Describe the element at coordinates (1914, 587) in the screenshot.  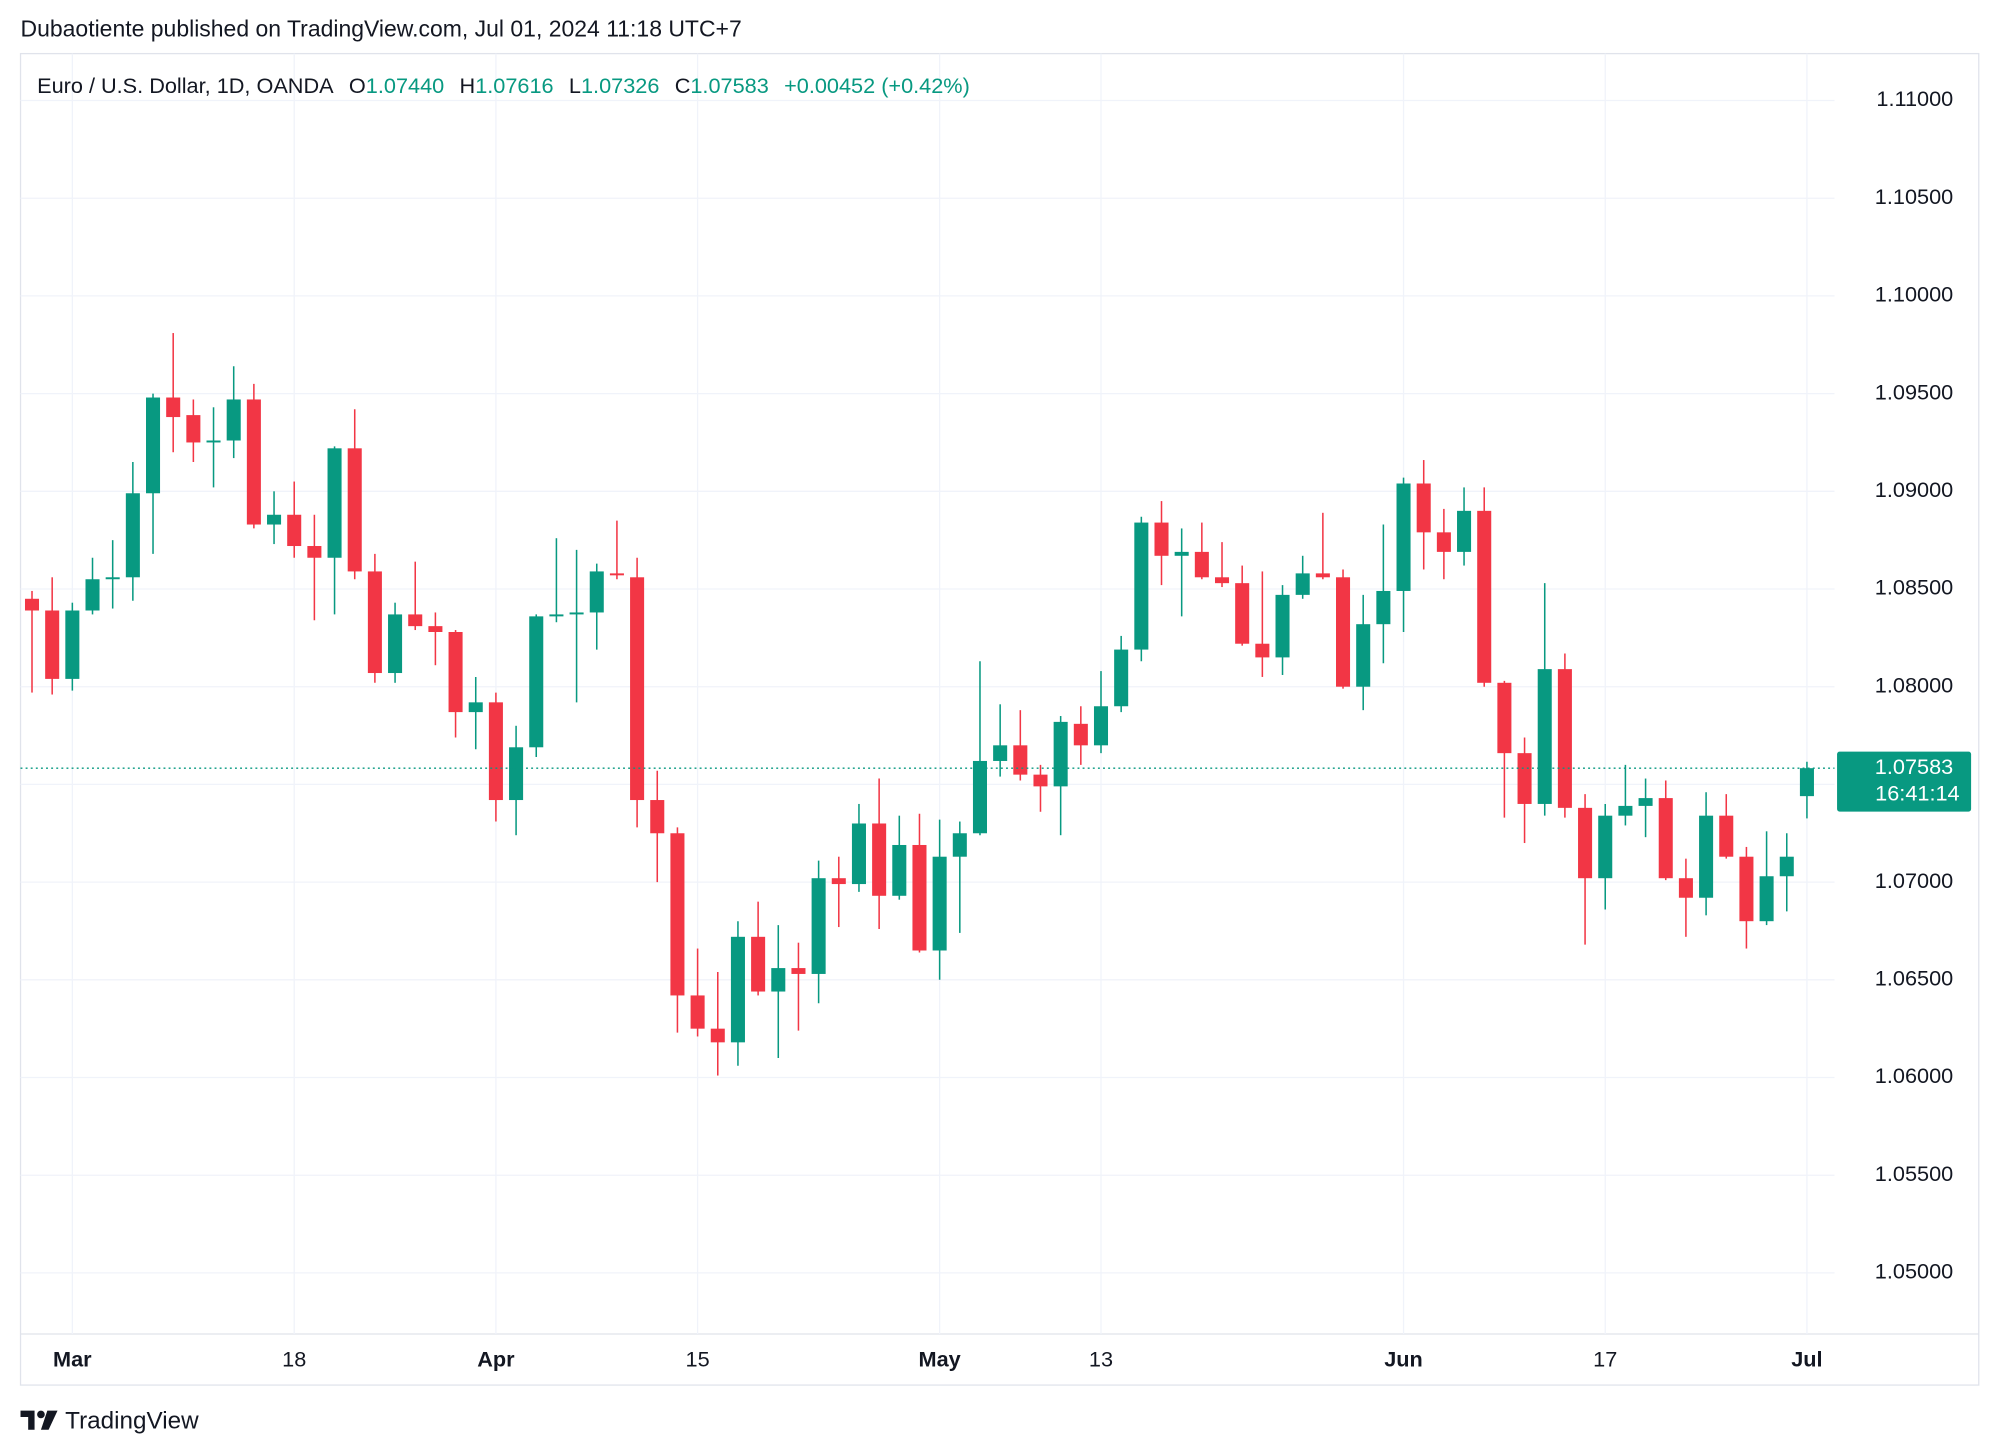
I see `y-tick-label: 1.08500` at that location.